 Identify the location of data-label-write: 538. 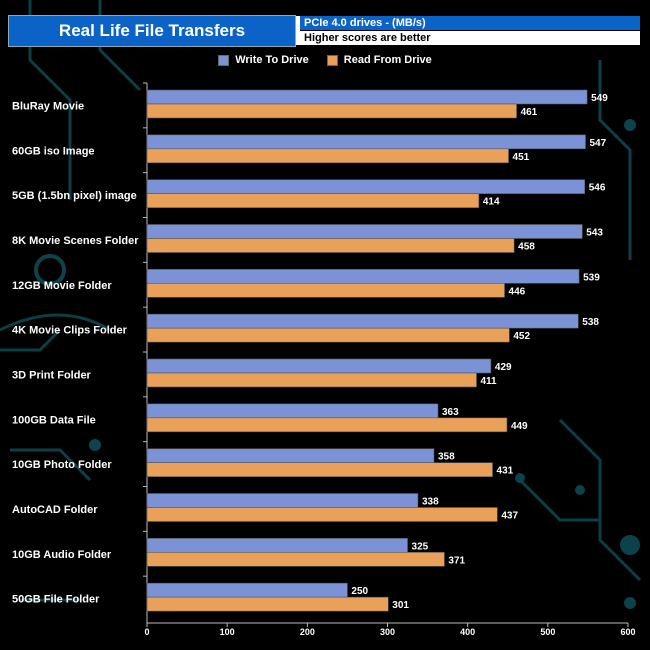
(590, 322).